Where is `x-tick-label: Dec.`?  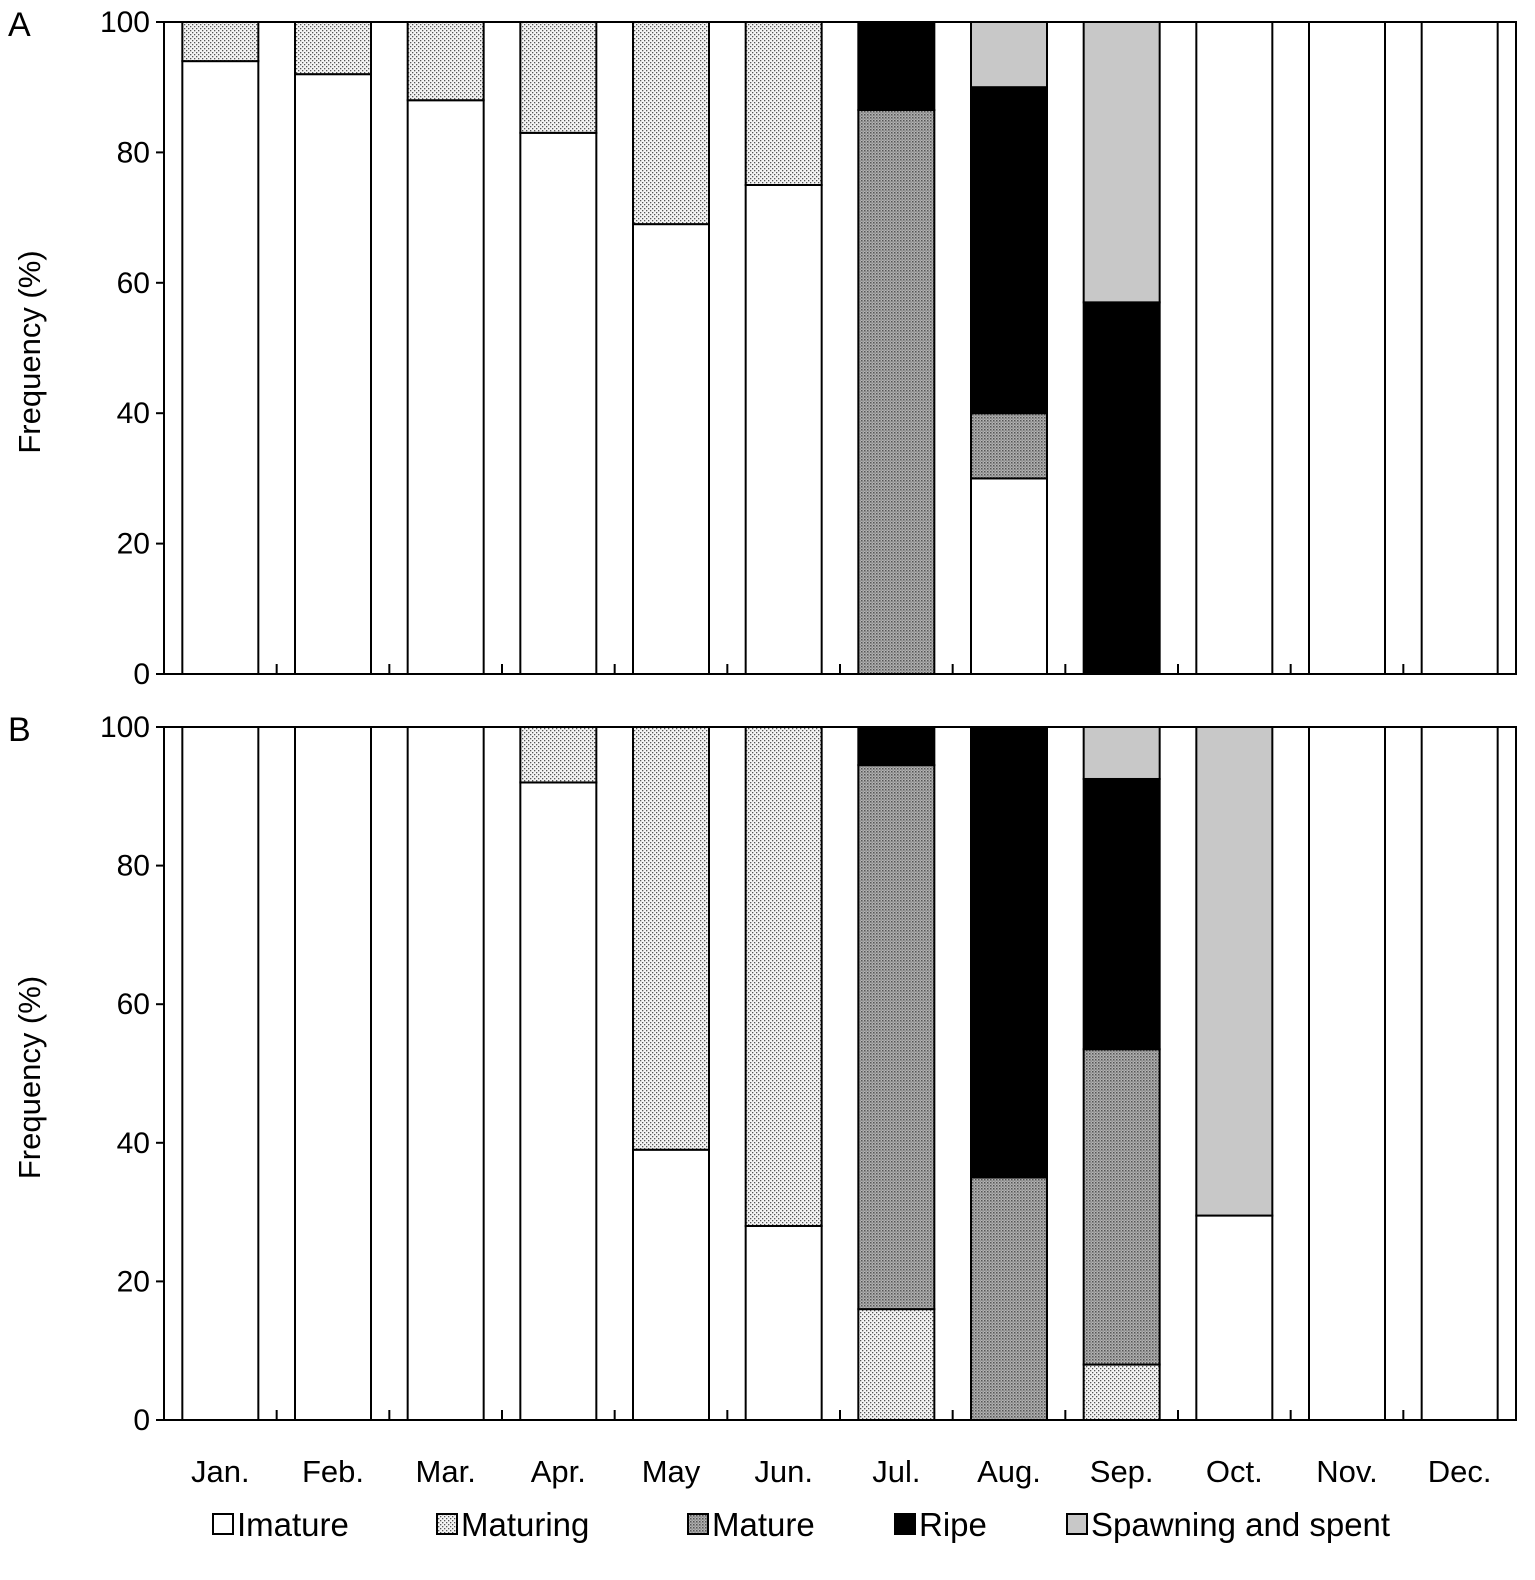
x-tick-label: Dec. is located at coordinates (1460, 1471).